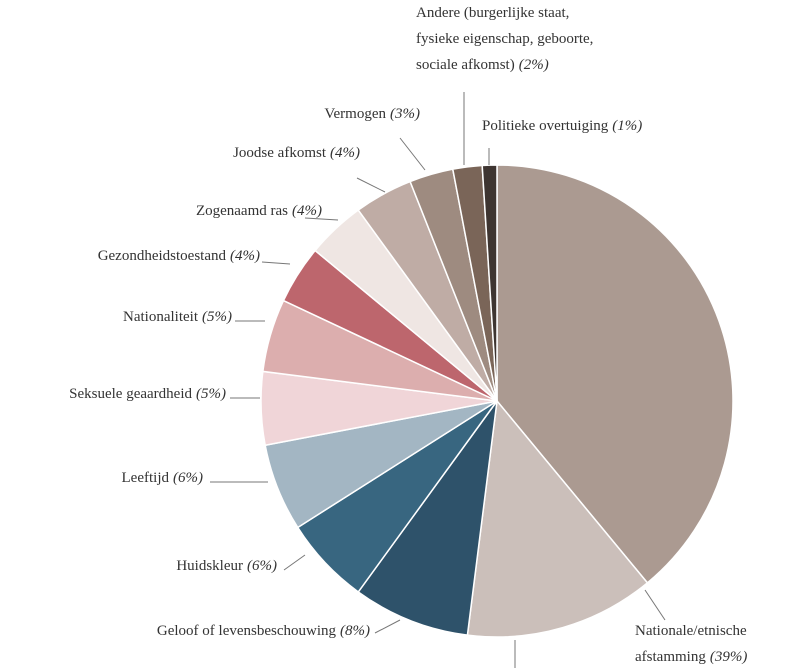 The image size is (789, 668). Describe the element at coordinates (146, 478) in the screenshot. I see `slice-label: Leeftijd` at that location.